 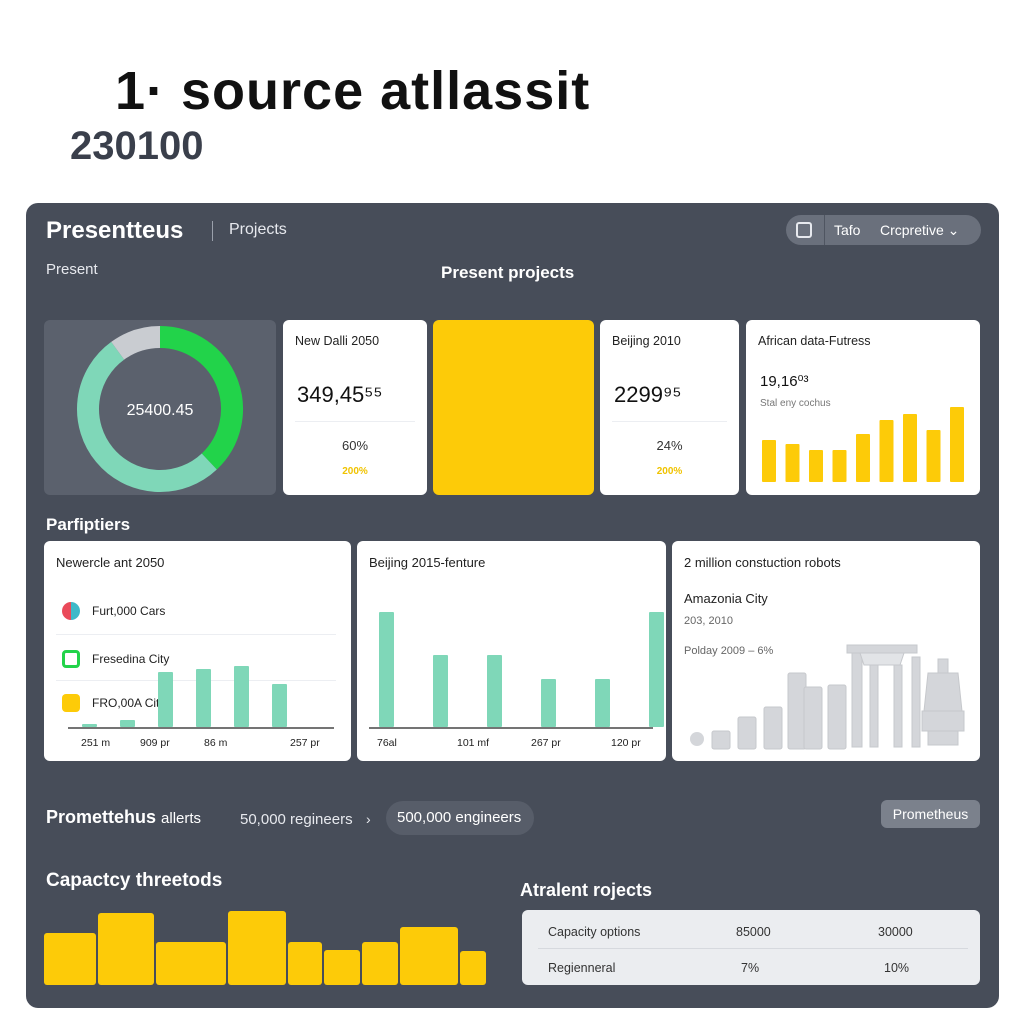 I want to click on donut-center-label: 25400.45, so click(x=160, y=410).